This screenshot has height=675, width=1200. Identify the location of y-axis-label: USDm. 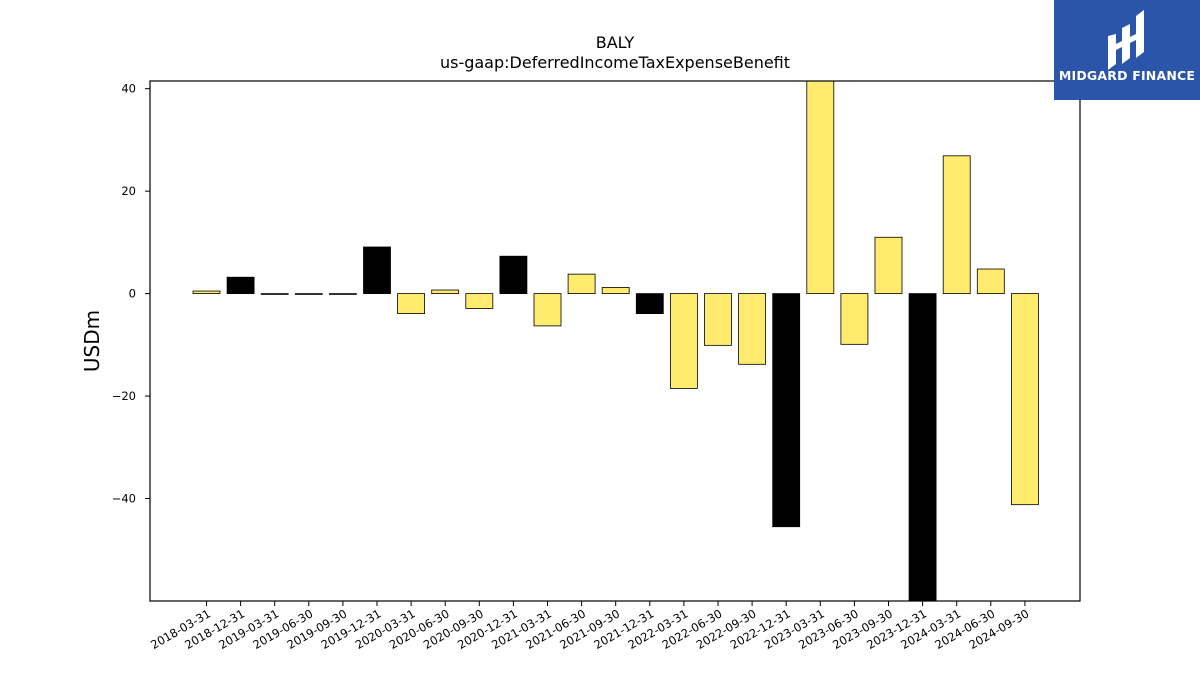
(92, 341).